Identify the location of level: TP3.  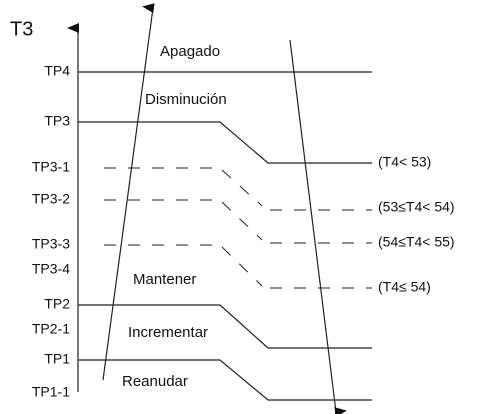
(57, 121).